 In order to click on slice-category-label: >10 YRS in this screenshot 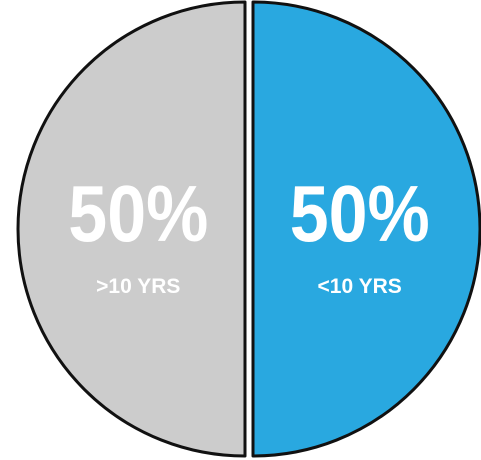, I will do `click(138, 286)`.